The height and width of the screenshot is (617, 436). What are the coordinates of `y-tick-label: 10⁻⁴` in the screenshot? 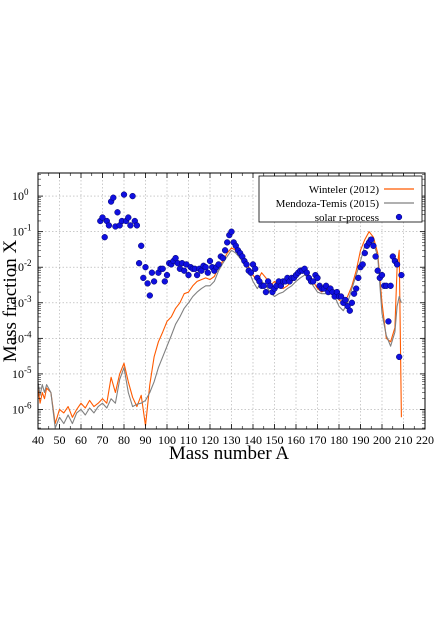 It's located at (22, 337).